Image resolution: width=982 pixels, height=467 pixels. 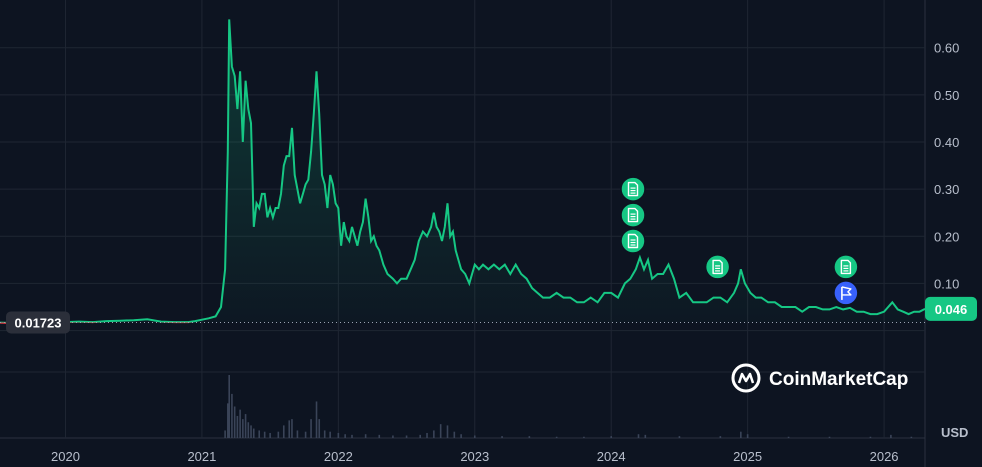 What do you see at coordinates (611, 456) in the screenshot?
I see `x-tick-label: 2024` at bounding box center [611, 456].